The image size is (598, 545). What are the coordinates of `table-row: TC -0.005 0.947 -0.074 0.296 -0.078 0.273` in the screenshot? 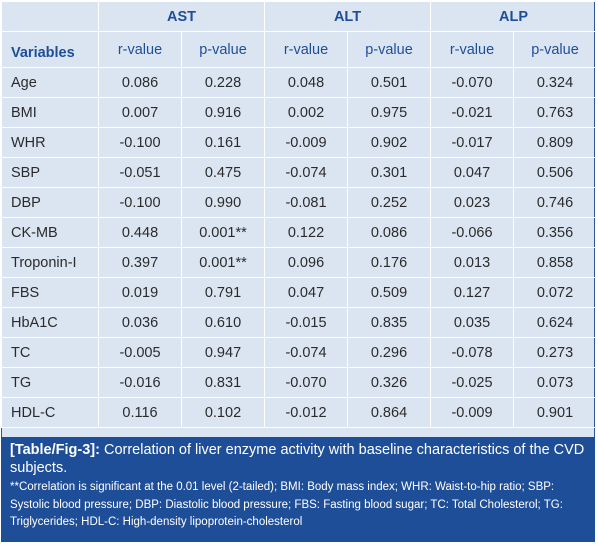 It's located at (299, 352).